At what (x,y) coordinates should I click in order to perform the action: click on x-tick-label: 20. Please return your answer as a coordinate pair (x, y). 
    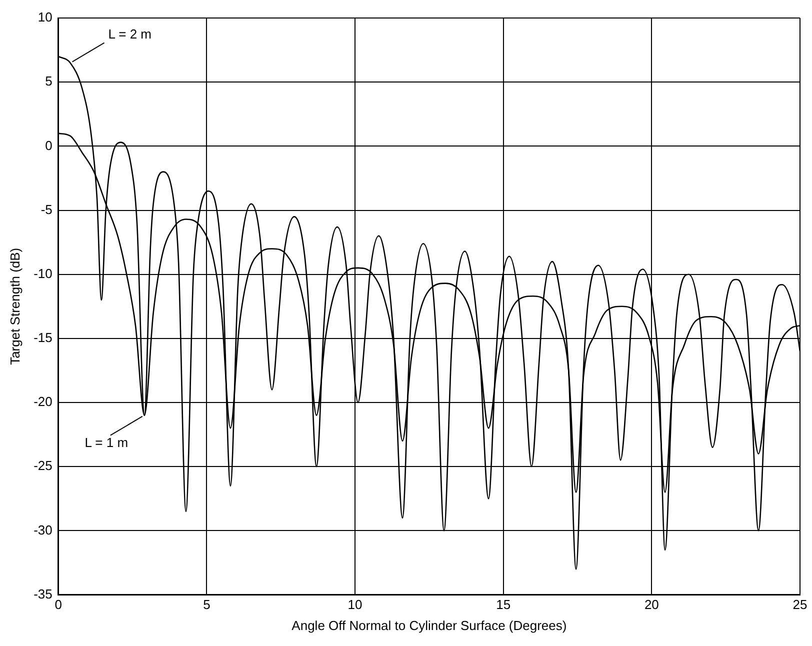
    Looking at the image, I should click on (651, 604).